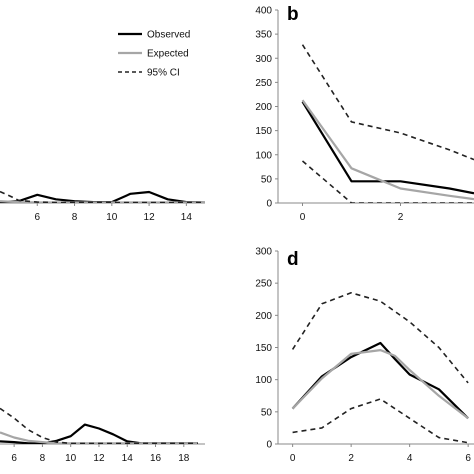 The width and height of the screenshot is (474, 474). Describe the element at coordinates (263, 35) in the screenshot. I see `y-tick-label: 350` at that location.